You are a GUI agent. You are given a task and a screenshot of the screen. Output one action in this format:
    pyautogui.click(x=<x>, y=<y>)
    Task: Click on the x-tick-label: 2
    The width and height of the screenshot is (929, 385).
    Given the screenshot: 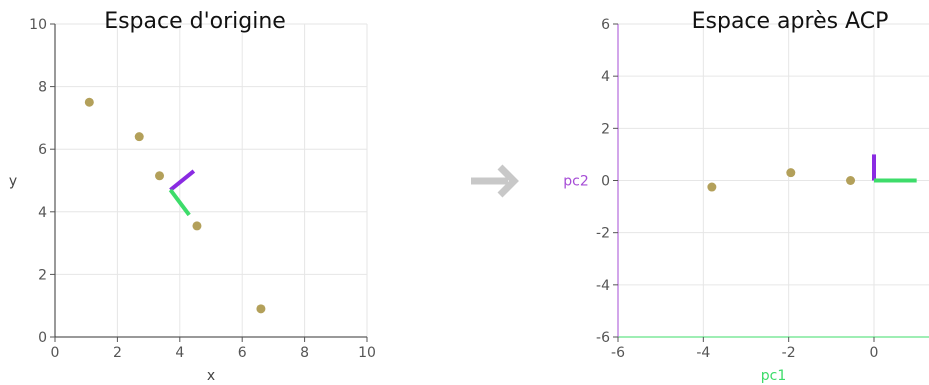 What is the action you would take?
    pyautogui.click(x=117, y=353)
    